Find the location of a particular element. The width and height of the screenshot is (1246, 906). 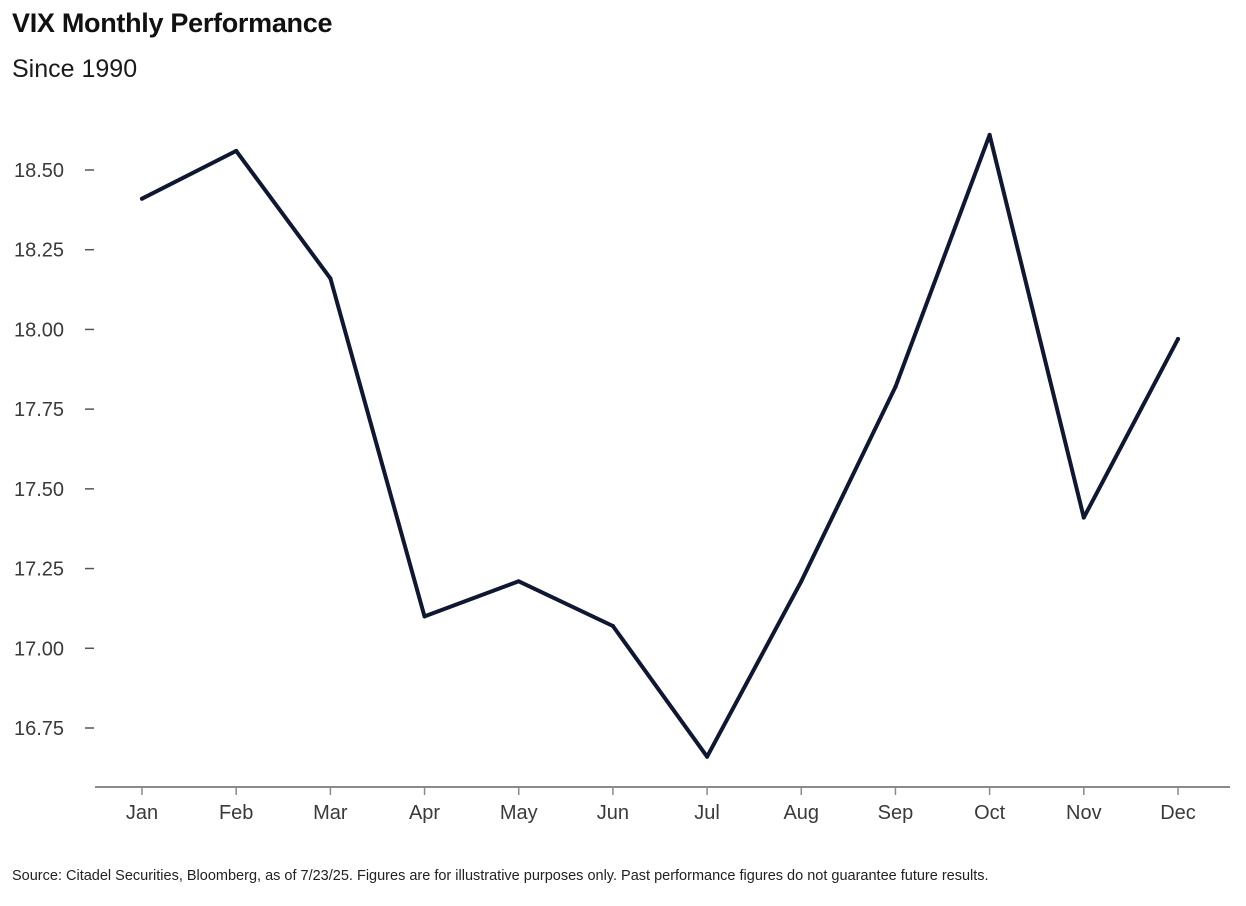

x-tick-label: Mar is located at coordinates (330, 813).